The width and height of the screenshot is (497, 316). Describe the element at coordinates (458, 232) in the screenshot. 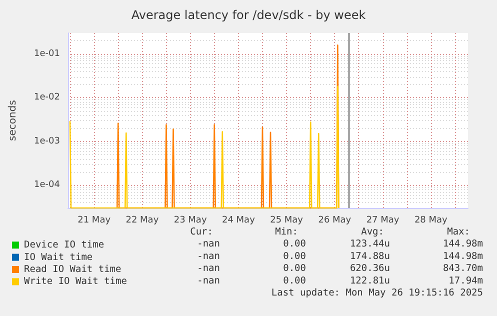

I see `text: Max:` at that location.